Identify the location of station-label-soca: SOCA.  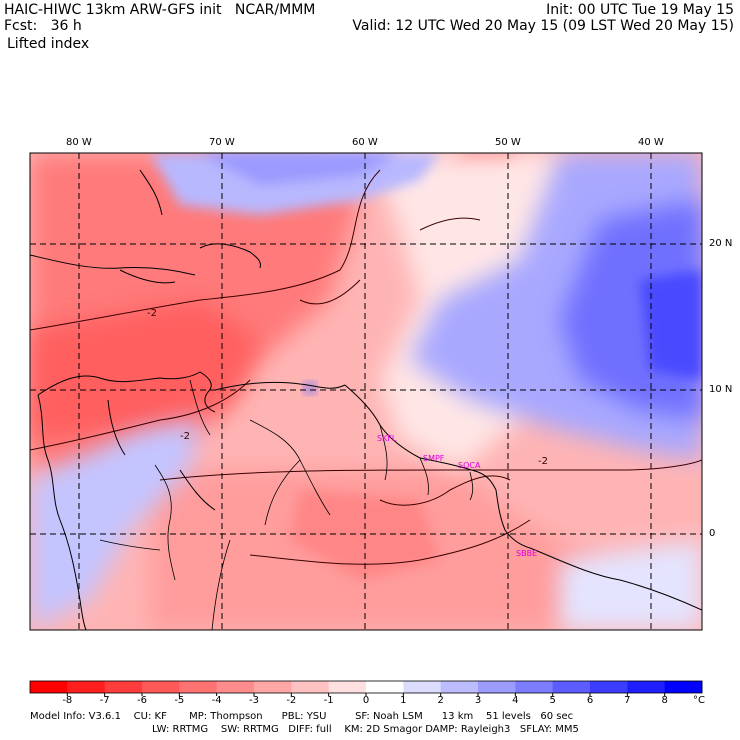
(469, 465).